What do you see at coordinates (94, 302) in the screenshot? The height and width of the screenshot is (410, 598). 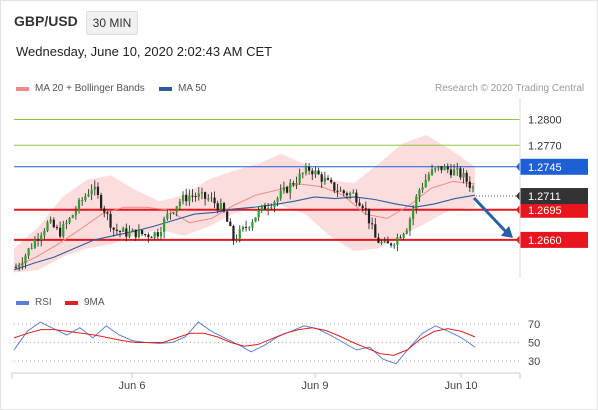 I see `legend-9ma-label: 9MA` at bounding box center [94, 302].